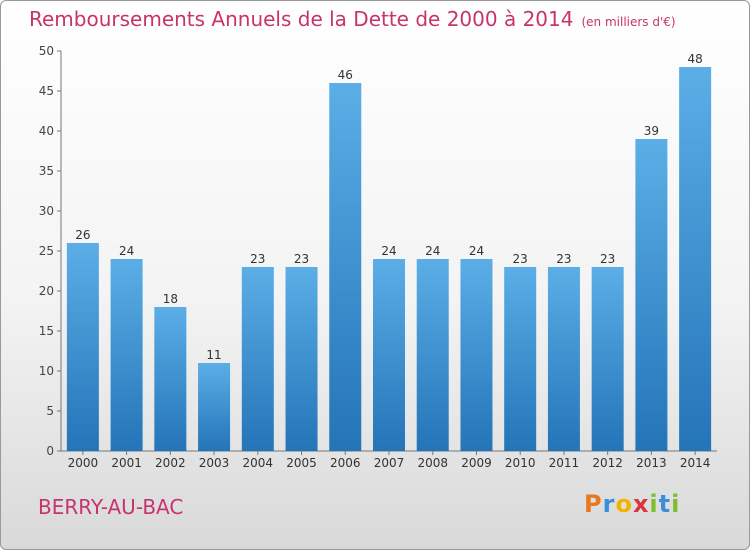  What do you see at coordinates (345, 463) in the screenshot?
I see `x-tick-label: 2006` at bounding box center [345, 463].